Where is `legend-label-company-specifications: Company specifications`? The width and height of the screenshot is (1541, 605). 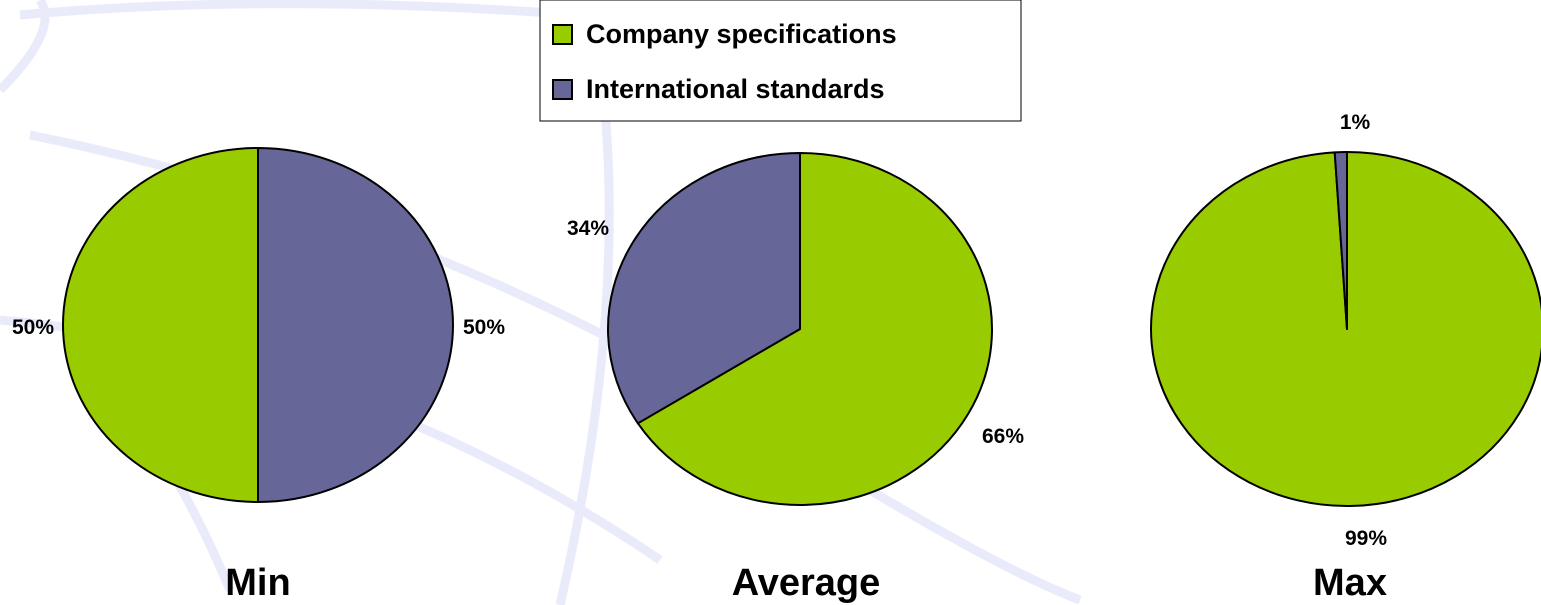
legend-label-company-specifications: Company specifications is located at coordinates (741, 34).